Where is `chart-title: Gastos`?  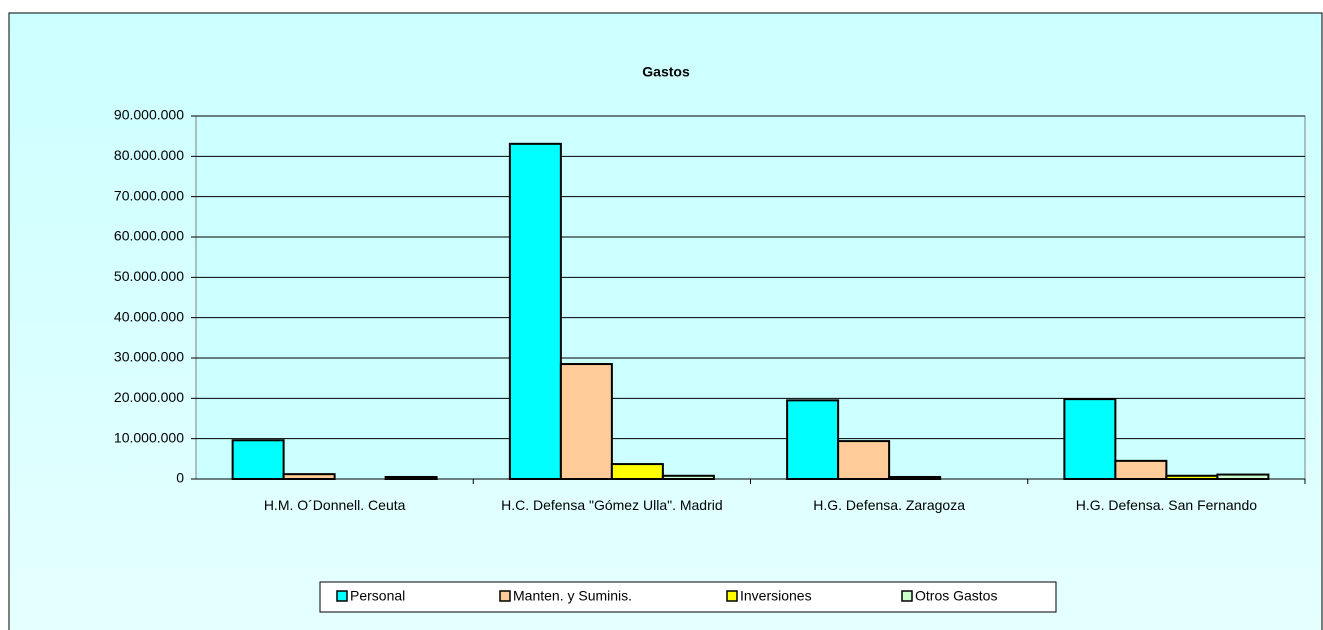 chart-title: Gastos is located at coordinates (666, 72).